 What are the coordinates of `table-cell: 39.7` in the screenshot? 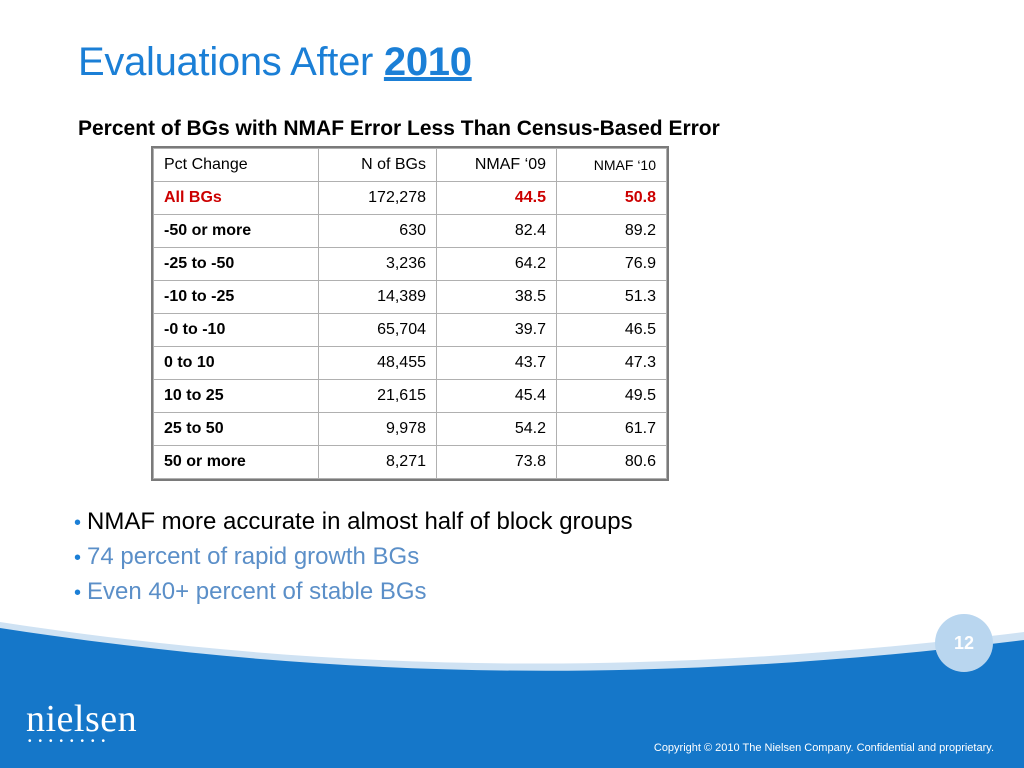 It's located at (496, 330).